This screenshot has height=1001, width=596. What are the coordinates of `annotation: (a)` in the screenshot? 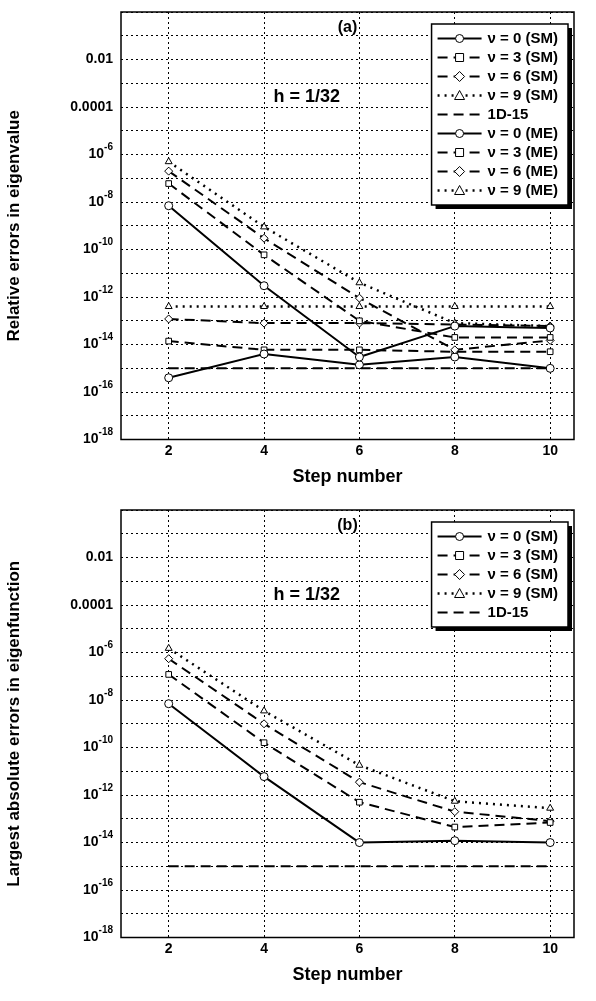 It's located at (347, 27).